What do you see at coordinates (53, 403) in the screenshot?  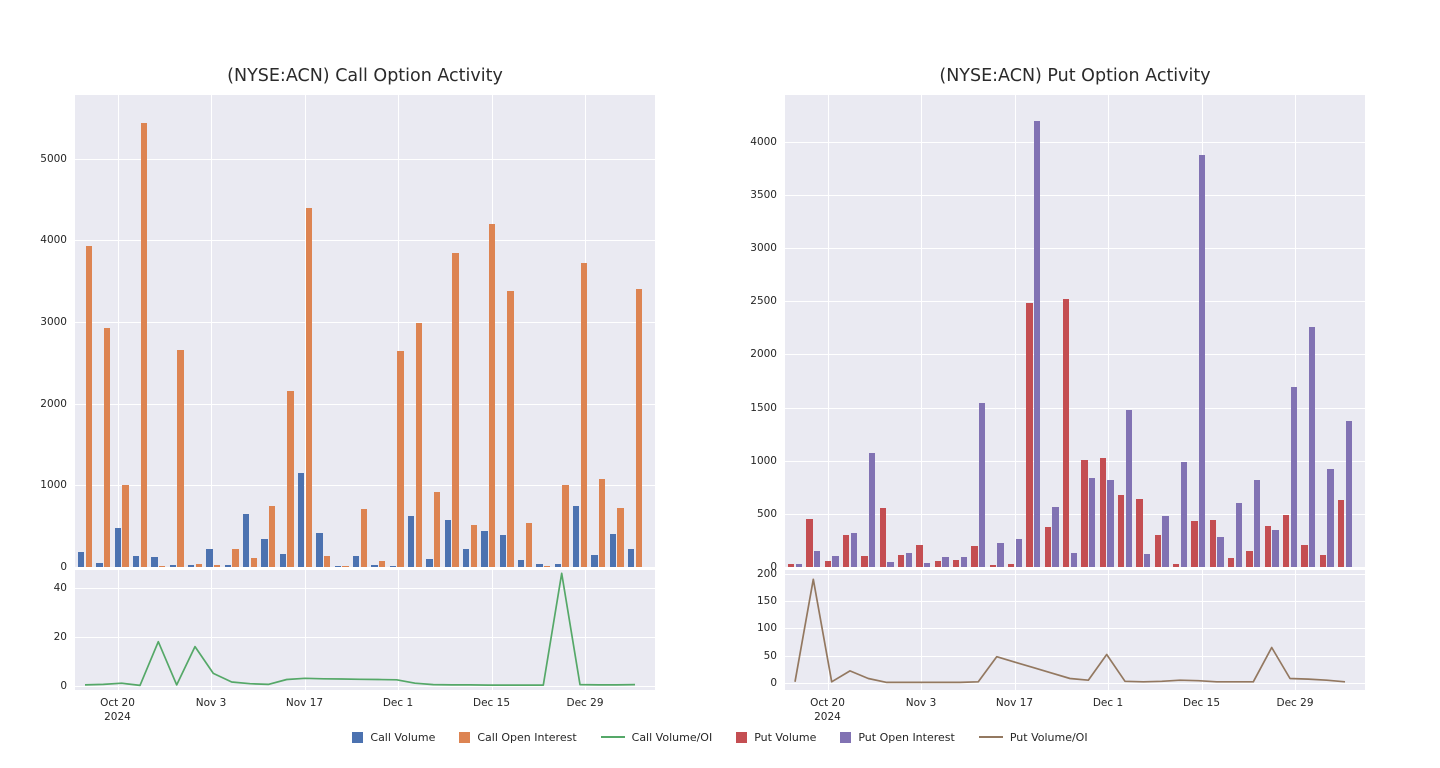 I see `y-axis-tick-label: 2000` at bounding box center [53, 403].